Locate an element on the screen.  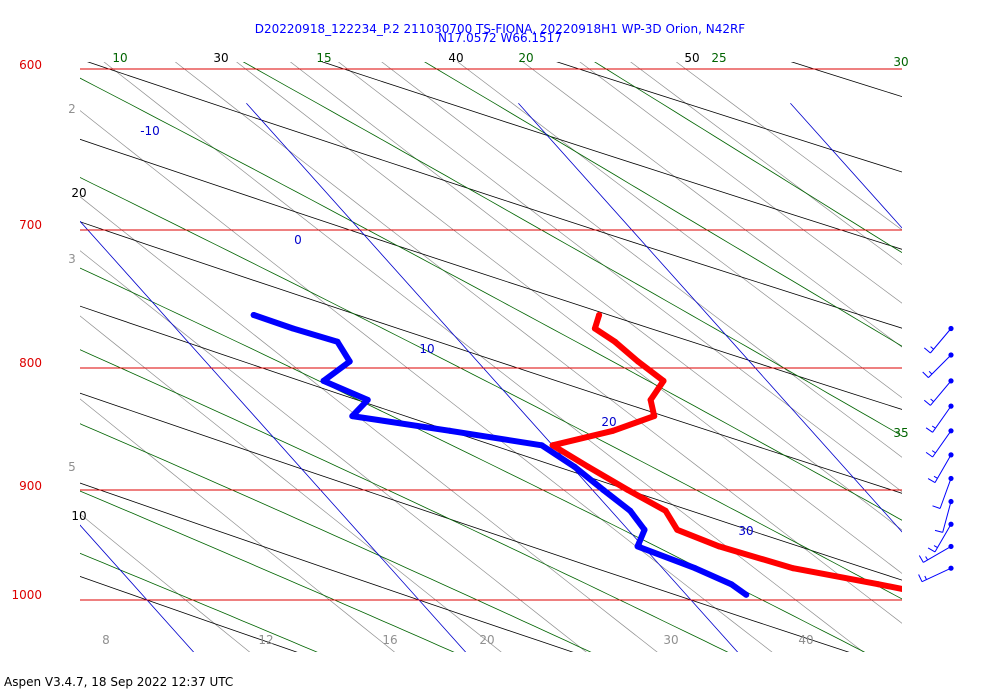
isotherm--10 is located at coordinates (137, 588).